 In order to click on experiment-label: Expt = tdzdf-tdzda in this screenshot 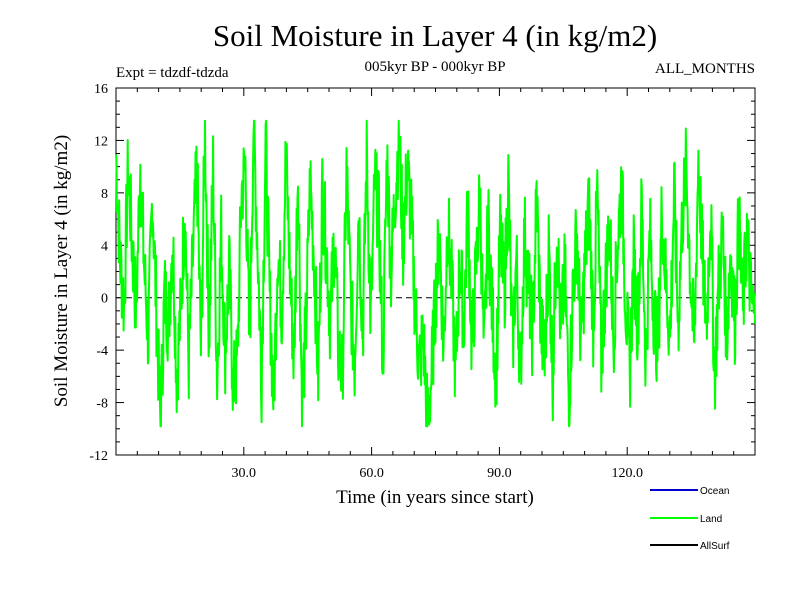, I will do `click(172, 73)`.